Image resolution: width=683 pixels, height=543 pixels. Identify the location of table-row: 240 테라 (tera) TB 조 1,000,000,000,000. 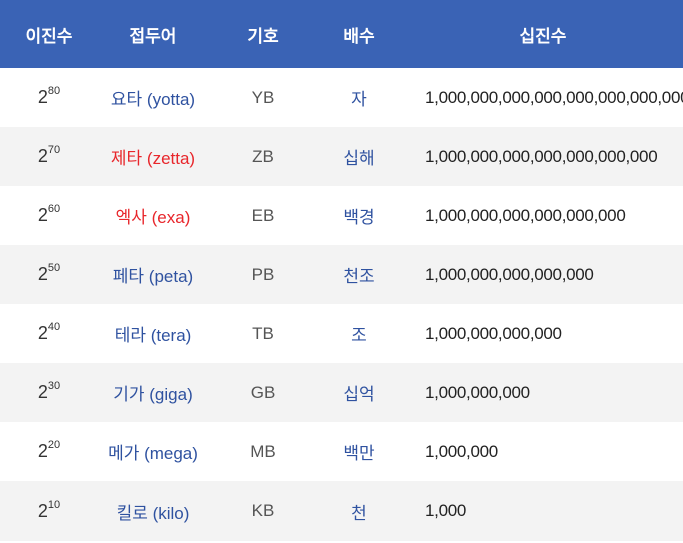
(341, 333).